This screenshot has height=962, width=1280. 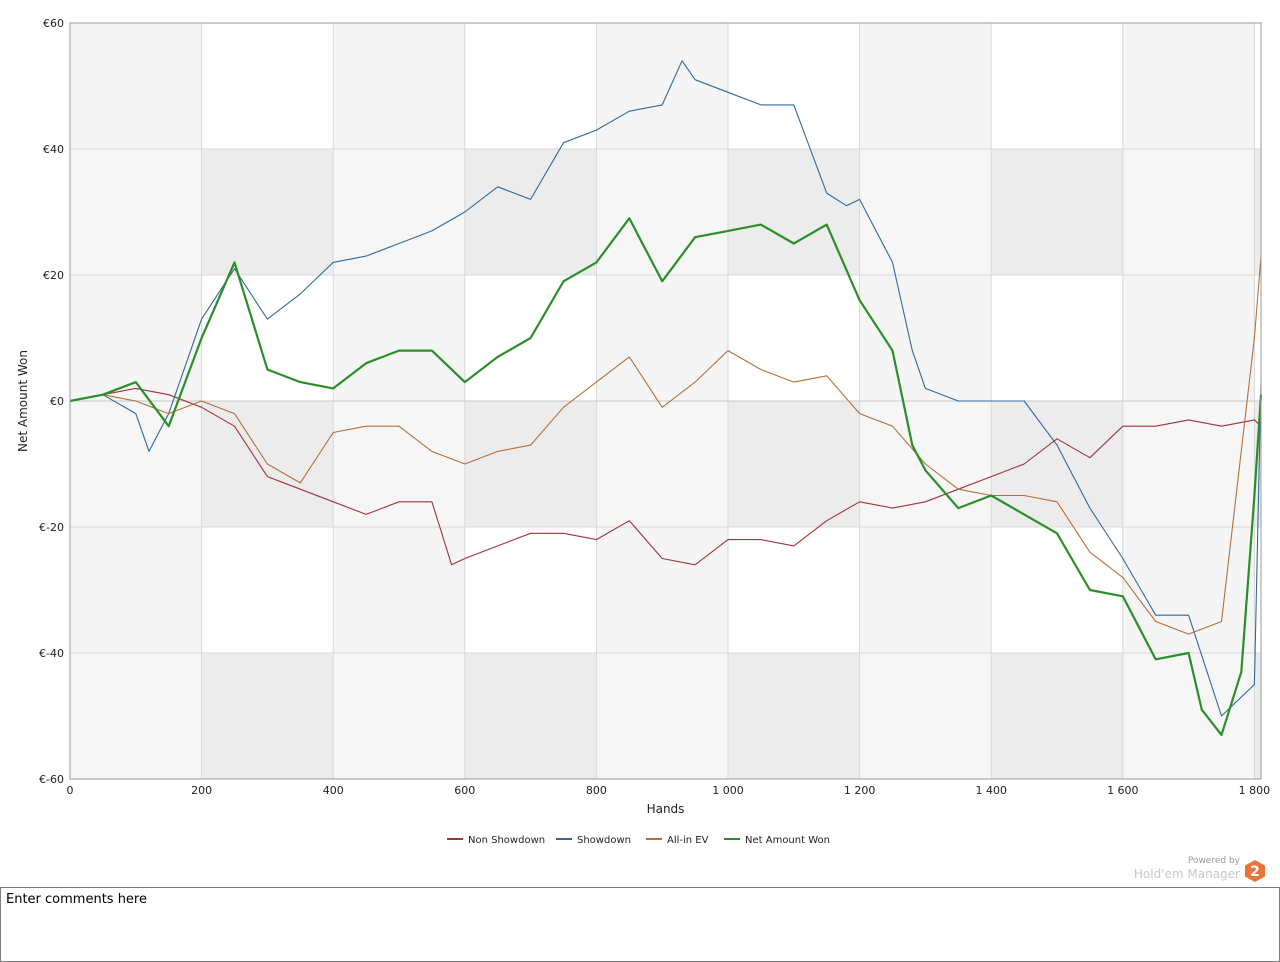 What do you see at coordinates (666, 809) in the screenshot?
I see `x-axis-title: Hands` at bounding box center [666, 809].